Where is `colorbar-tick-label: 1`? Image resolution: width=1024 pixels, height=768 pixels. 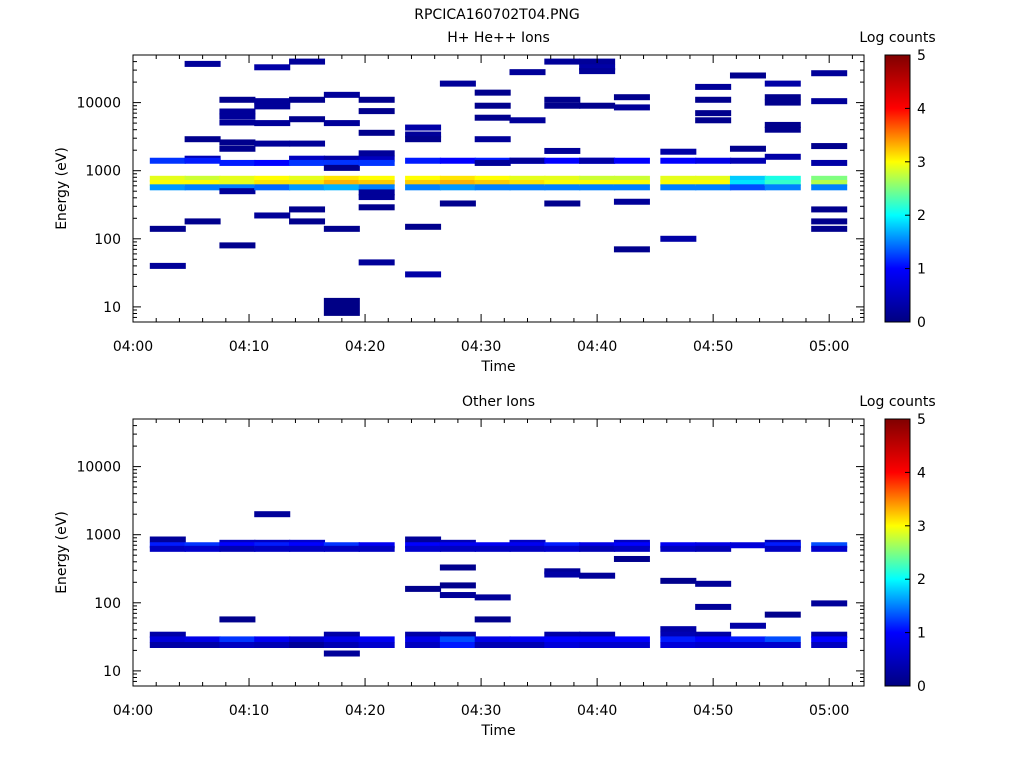 colorbar-tick-label: 1 is located at coordinates (921, 634).